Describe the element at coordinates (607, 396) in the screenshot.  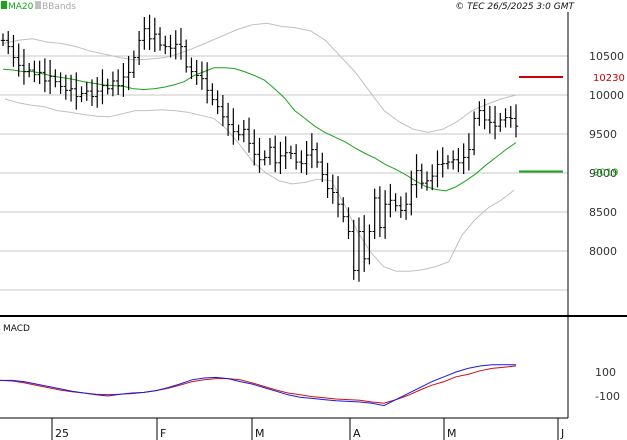
I see `macd-y-tick-label: -100` at that location.